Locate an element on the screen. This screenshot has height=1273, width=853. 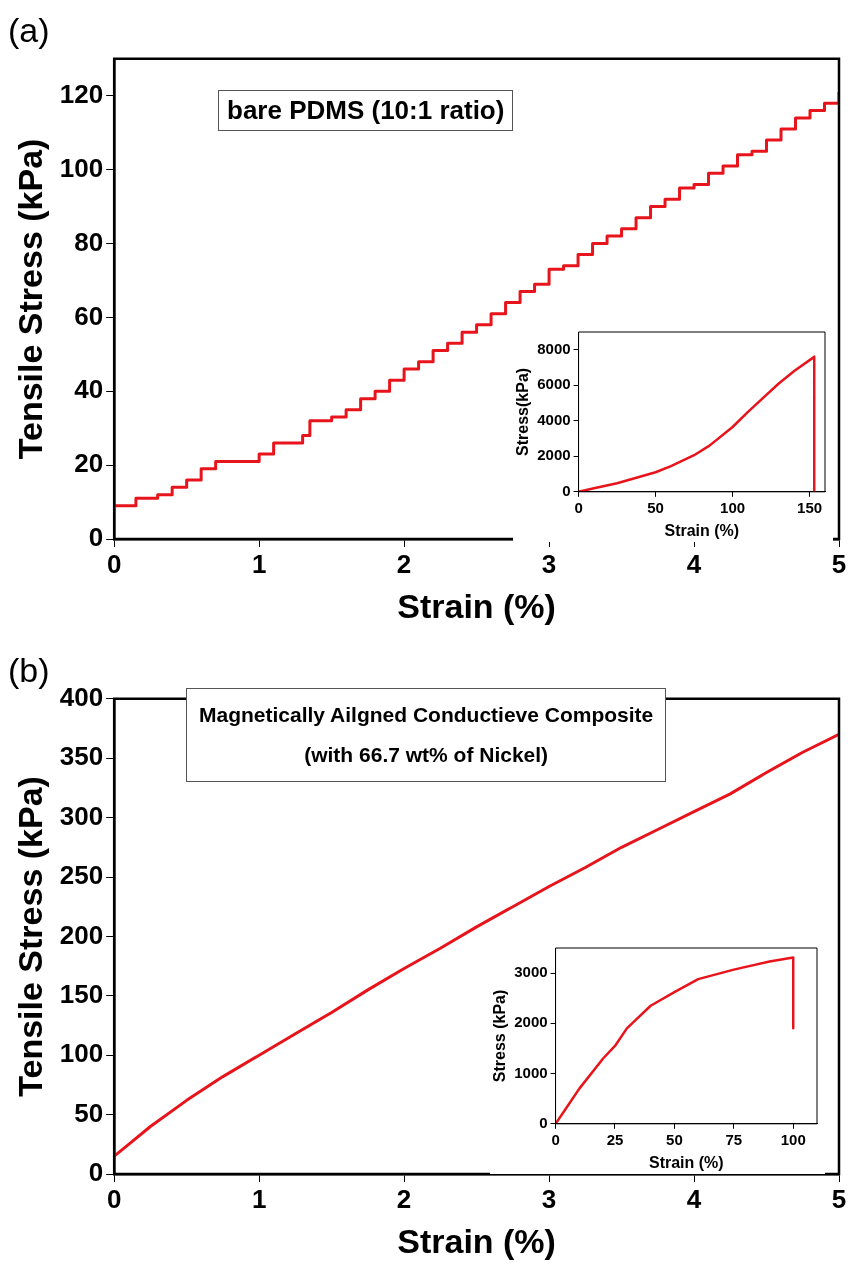
annotation: Magnetically Ailgned Conductieve Composite (with 66.7 wt% of Nickel) is located at coordinates (426, 735).